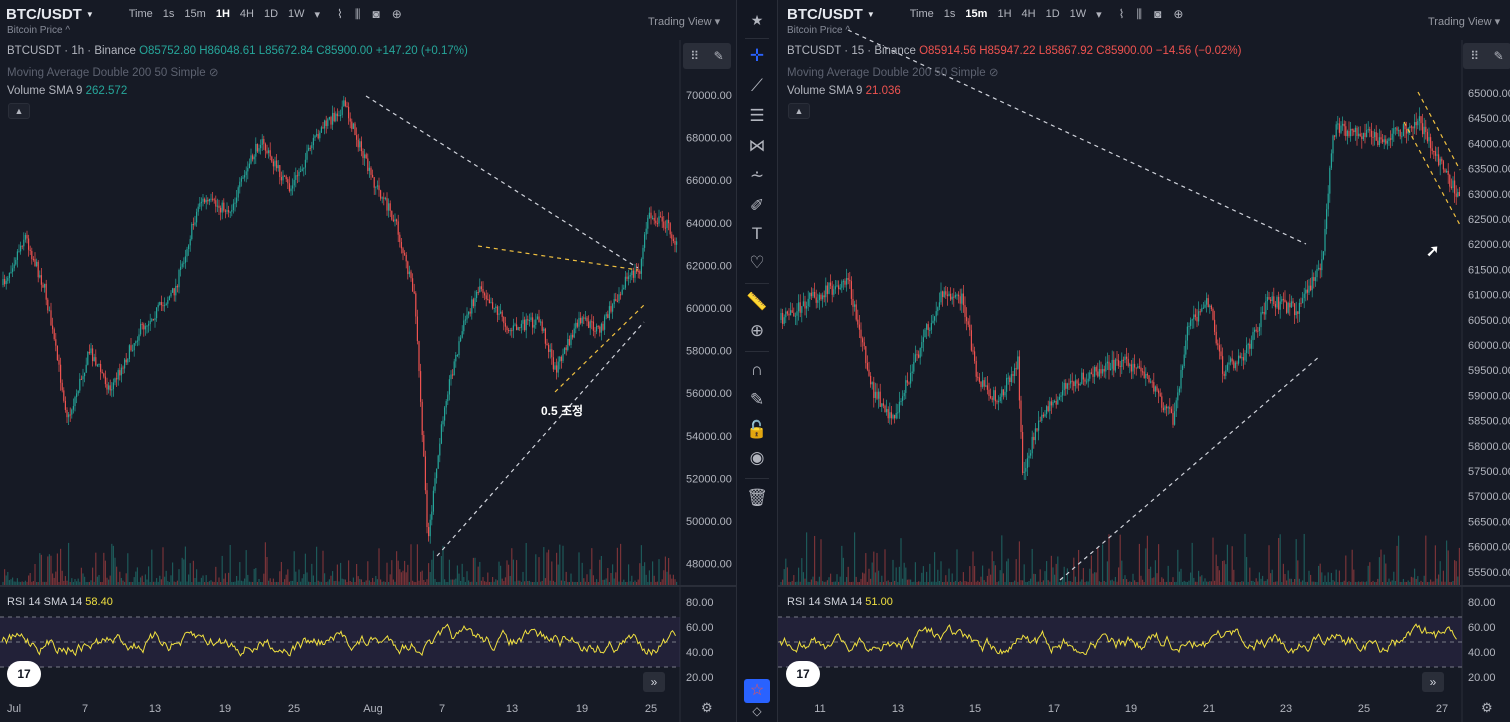  Describe the element at coordinates (757, 233) in the screenshot. I see `text-icon: T` at that location.